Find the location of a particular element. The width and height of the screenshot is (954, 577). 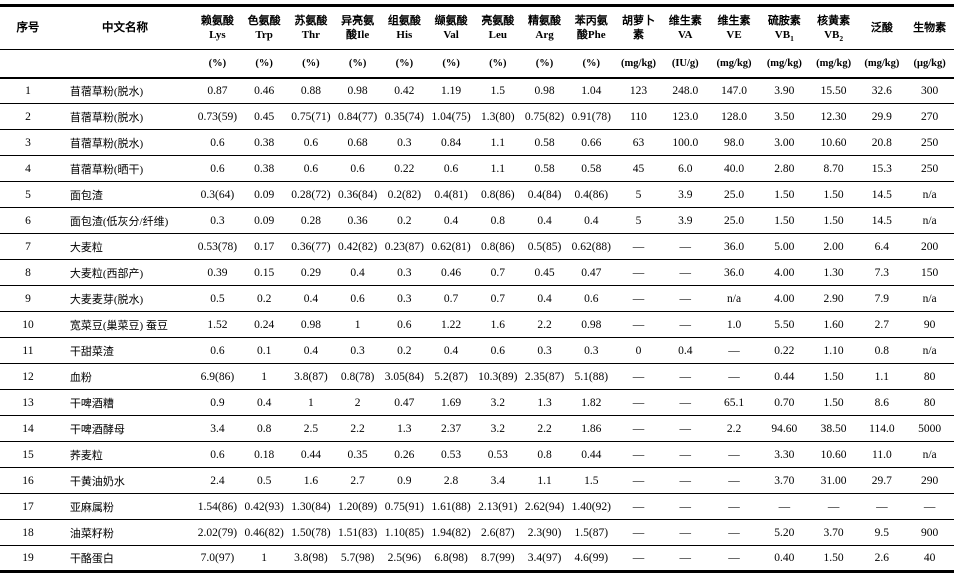

value-cell: 100.0 is located at coordinates (685, 142).